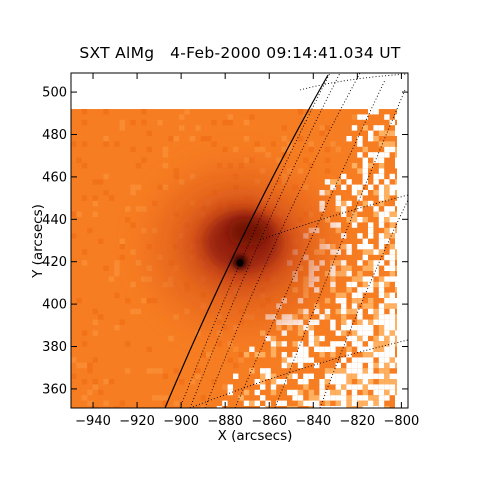 Image resolution: width=480 pixels, height=480 pixels. What do you see at coordinates (402, 421) in the screenshot?
I see `x-tick-label: −800` at bounding box center [402, 421].